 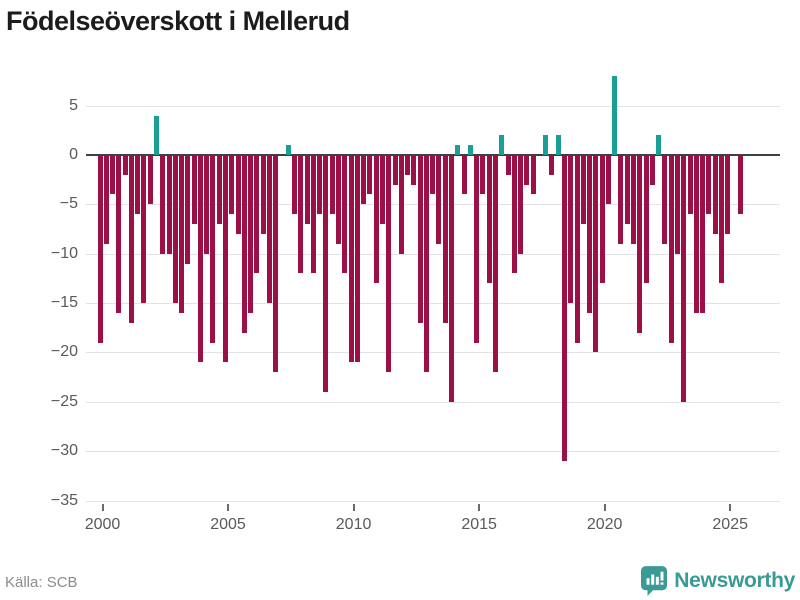 What do you see at coordinates (228, 524) in the screenshot?
I see `x-axis-tick-label: 2005` at bounding box center [228, 524].